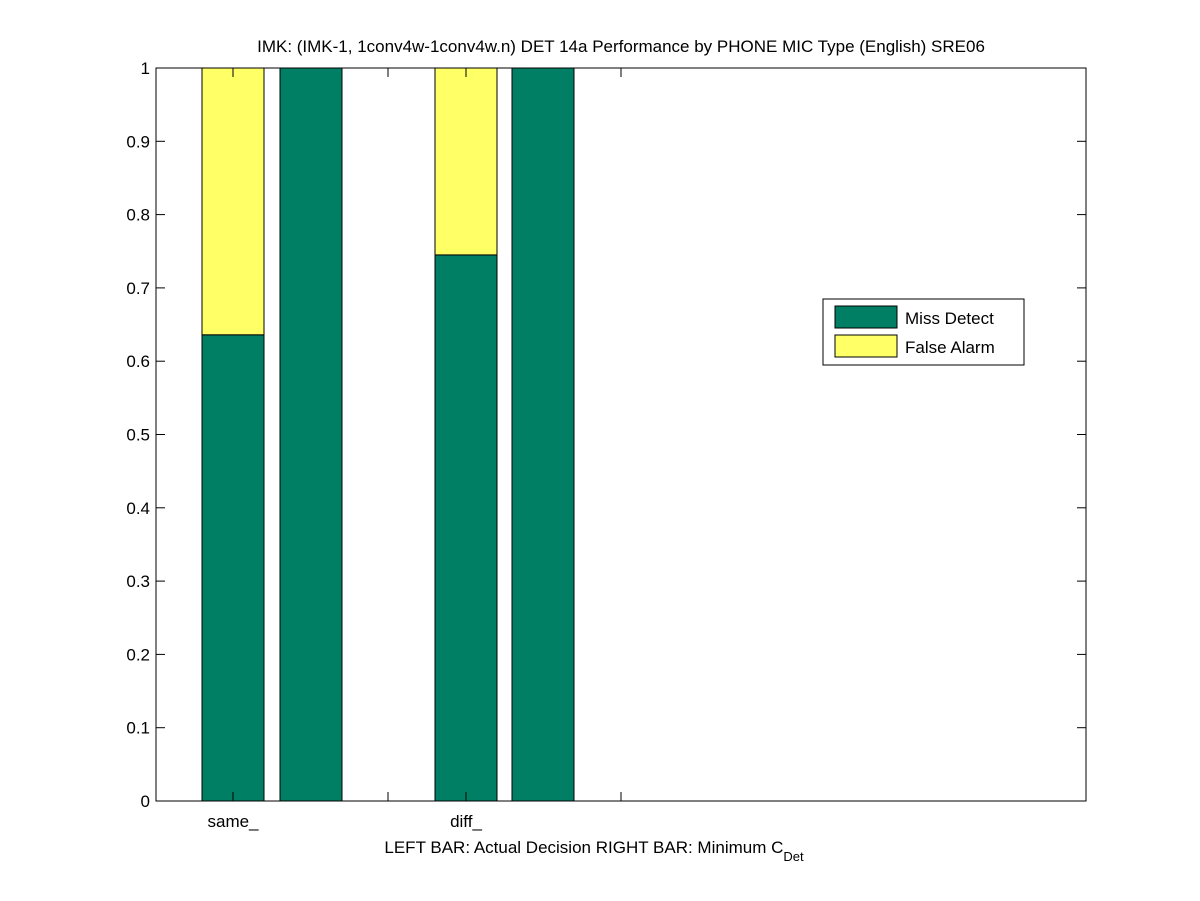 Image resolution: width=1200 pixels, height=901 pixels. What do you see at coordinates (138, 435) in the screenshot?
I see `y-tick-label: 0.5` at bounding box center [138, 435].